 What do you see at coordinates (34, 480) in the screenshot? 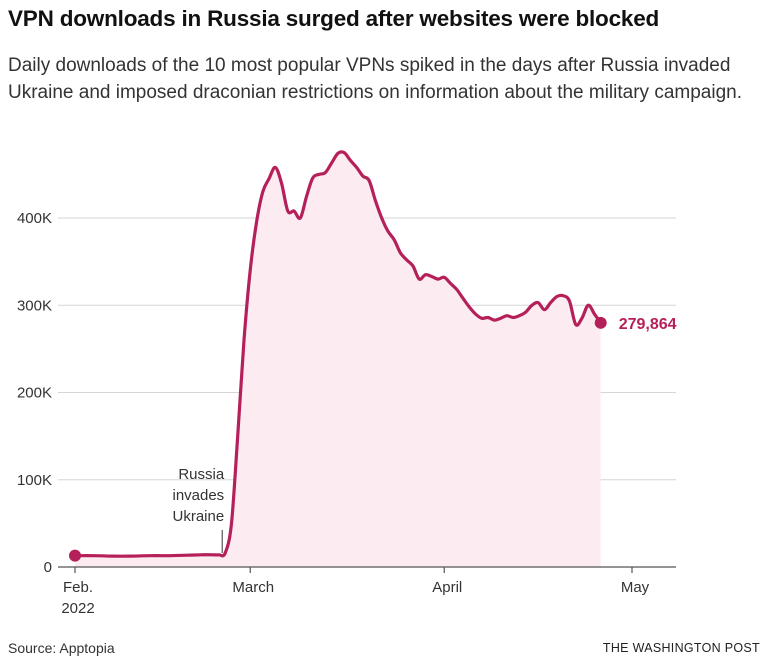
I see `y-tick-label: 100K` at bounding box center [34, 480].